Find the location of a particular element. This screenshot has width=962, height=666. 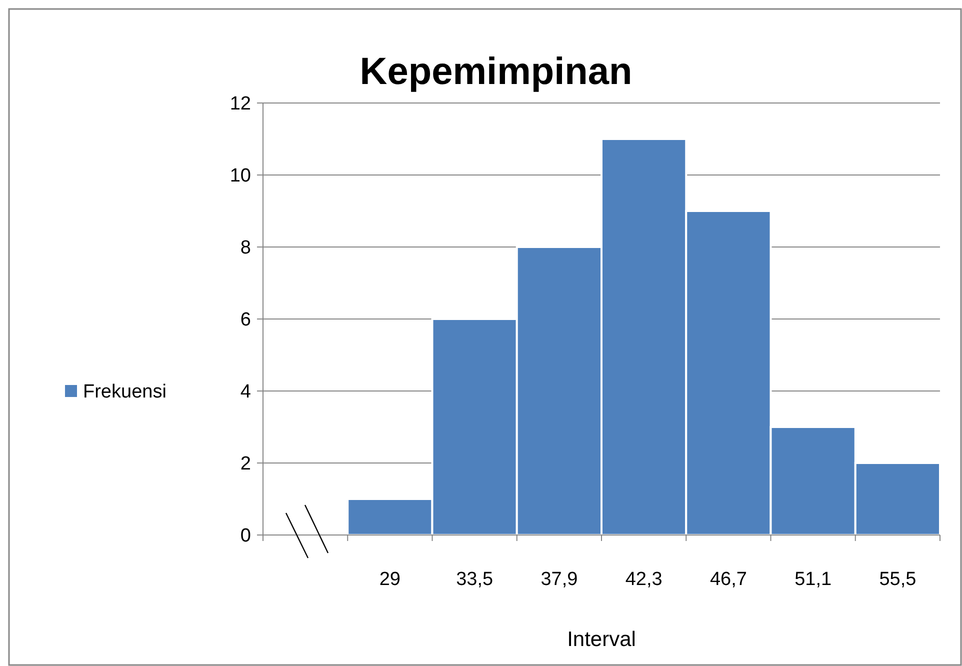

y-tick-label: 0 is located at coordinates (245, 536).